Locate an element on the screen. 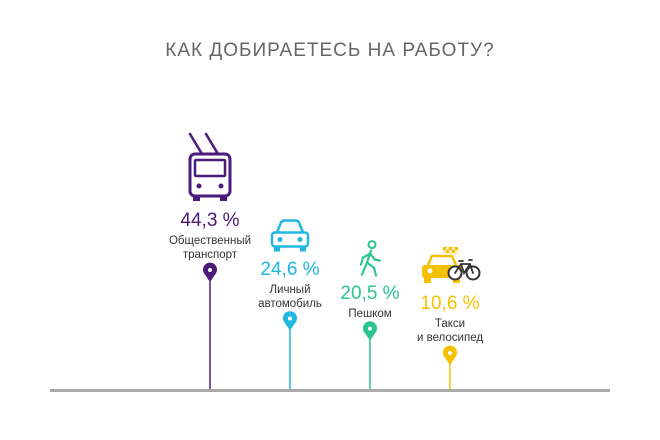 The width and height of the screenshot is (660, 440). car-icon is located at coordinates (290, 235).